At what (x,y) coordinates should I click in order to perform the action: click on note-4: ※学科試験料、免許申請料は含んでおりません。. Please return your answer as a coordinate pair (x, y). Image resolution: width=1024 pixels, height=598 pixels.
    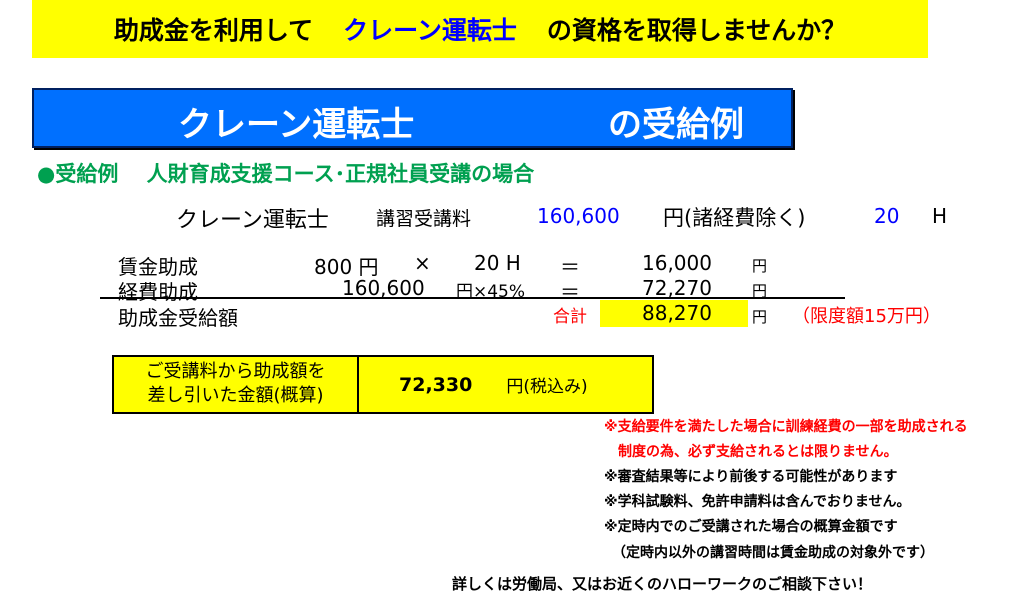
    Looking at the image, I should click on (757, 502).